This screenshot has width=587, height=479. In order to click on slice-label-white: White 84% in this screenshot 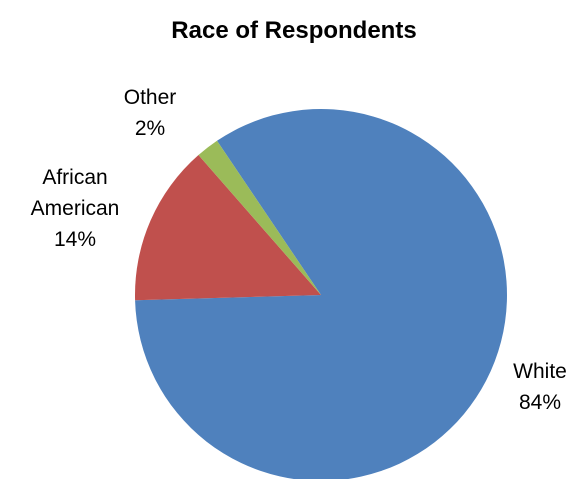, I will do `click(540, 387)`.